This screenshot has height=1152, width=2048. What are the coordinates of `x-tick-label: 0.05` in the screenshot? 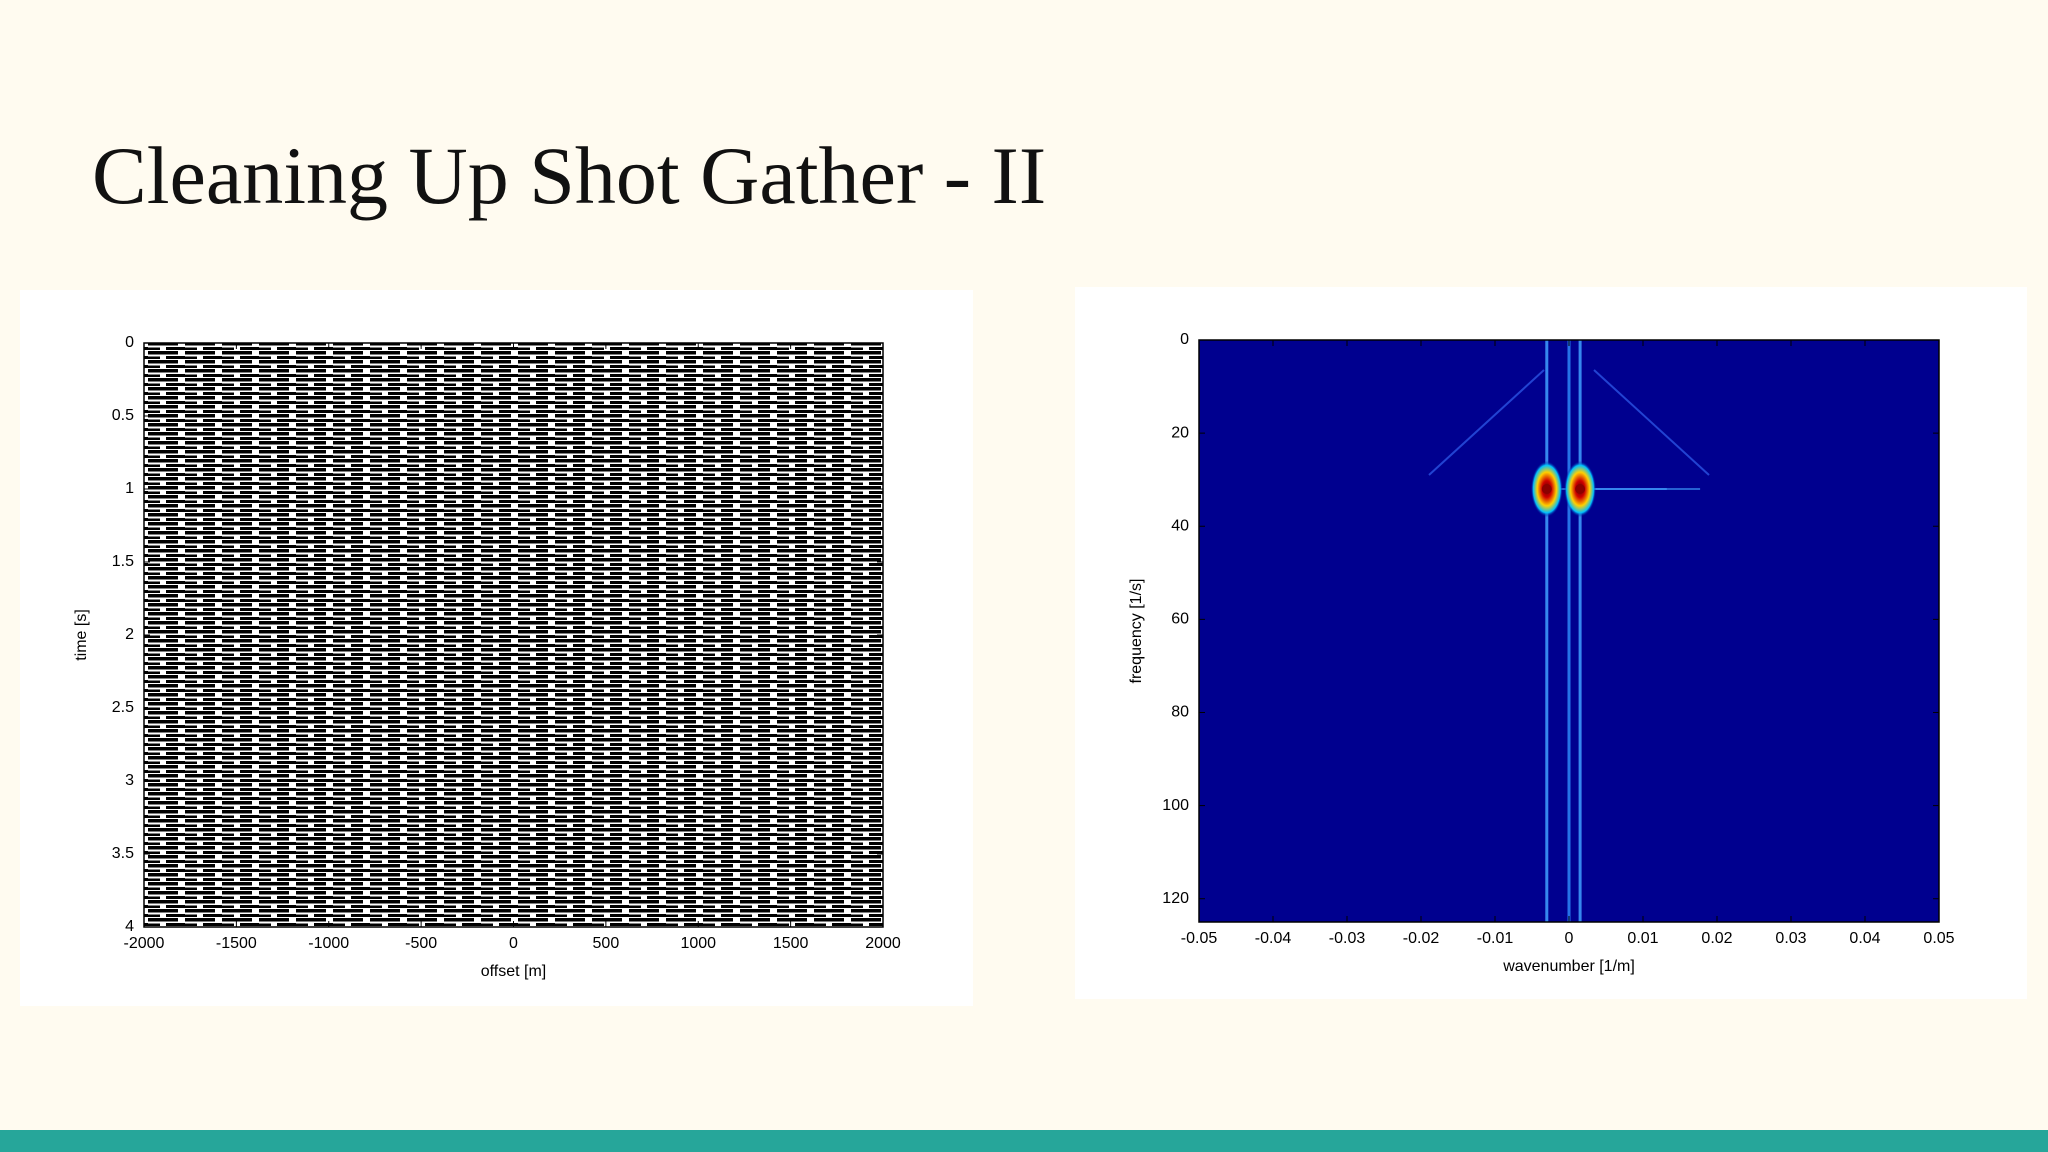 It's located at (1938, 938).